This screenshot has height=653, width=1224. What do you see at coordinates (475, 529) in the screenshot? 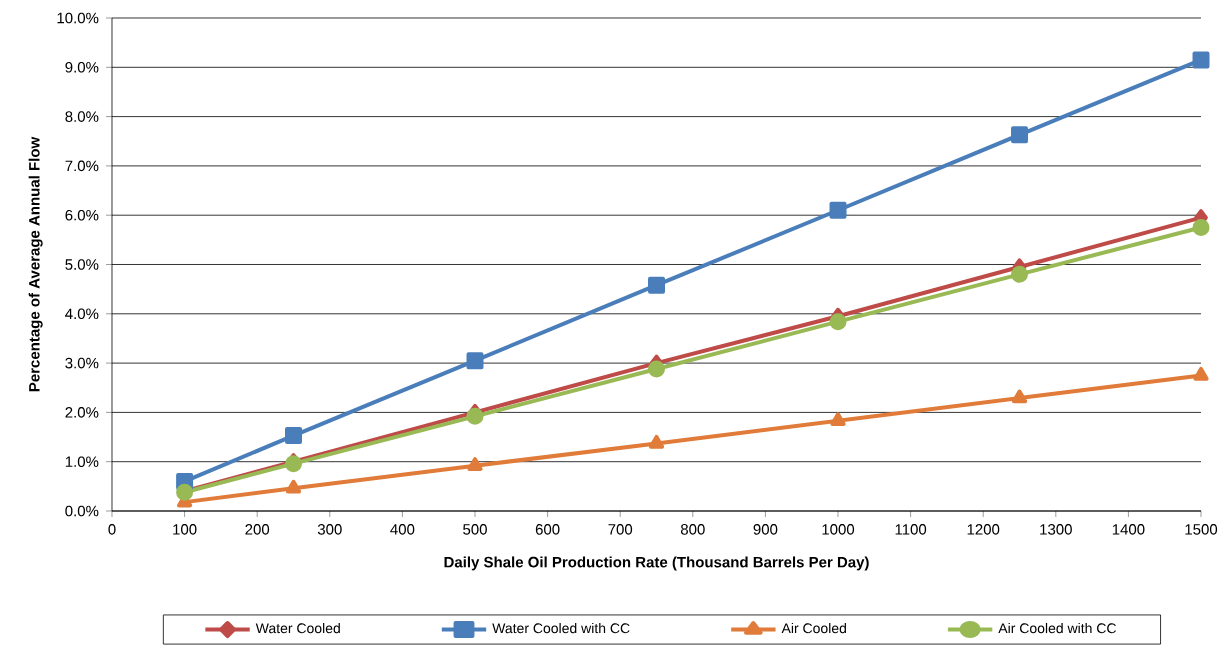
I see `x-tick-label: 500` at bounding box center [475, 529].